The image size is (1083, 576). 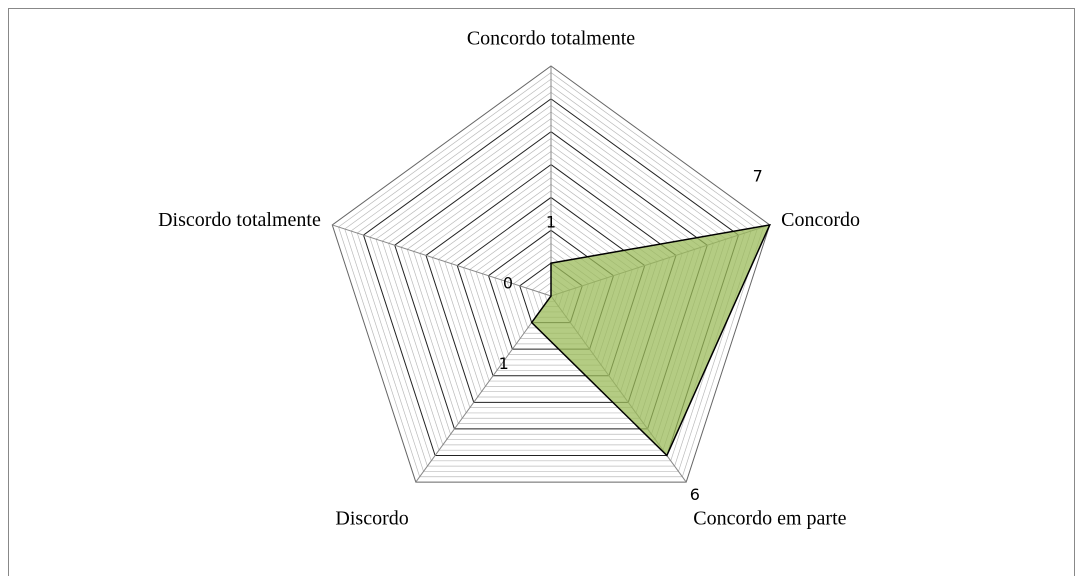 What do you see at coordinates (820, 220) in the screenshot?
I see `category-label: Concordo` at bounding box center [820, 220].